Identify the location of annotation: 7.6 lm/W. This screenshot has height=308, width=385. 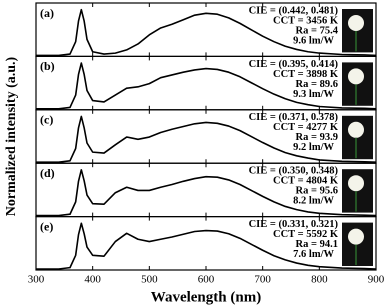
(313, 254).